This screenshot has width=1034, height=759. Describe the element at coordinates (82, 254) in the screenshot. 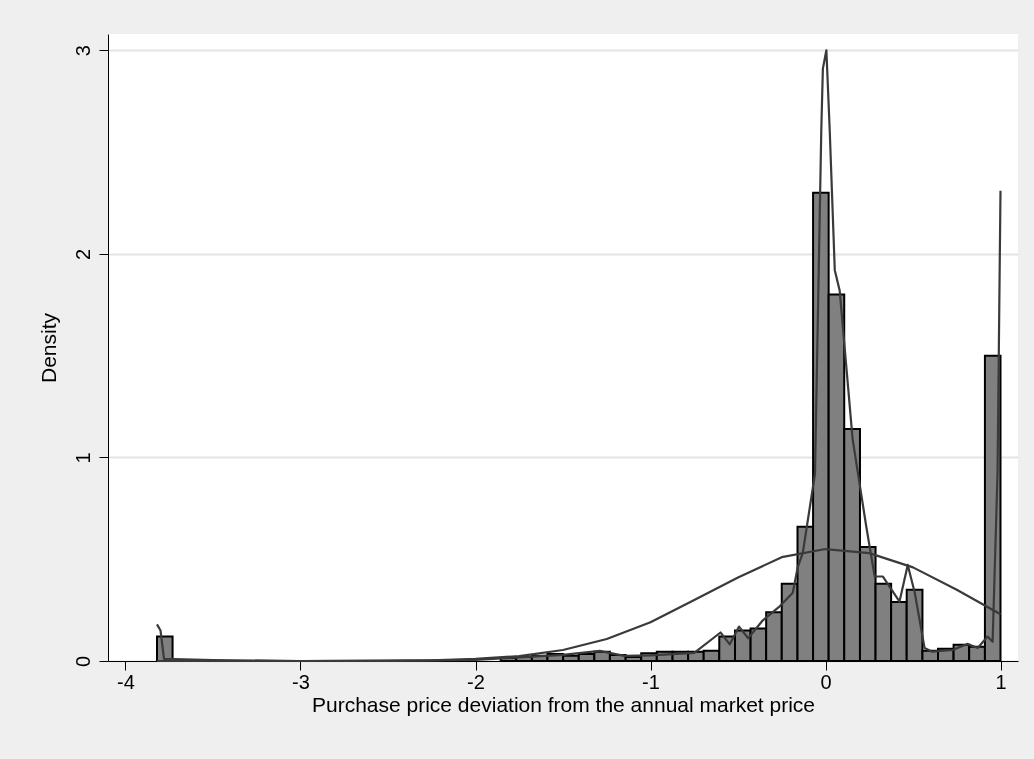

I see `y-tick-label: 2` at that location.